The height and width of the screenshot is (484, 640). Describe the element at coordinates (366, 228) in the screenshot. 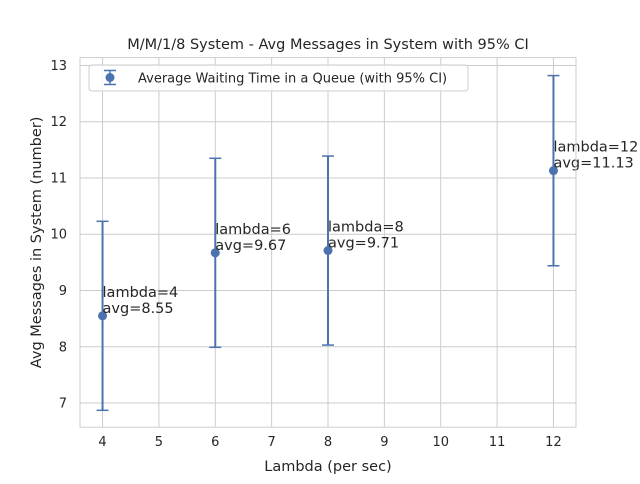

I see `annotation-lambda: lambda=8` at that location.